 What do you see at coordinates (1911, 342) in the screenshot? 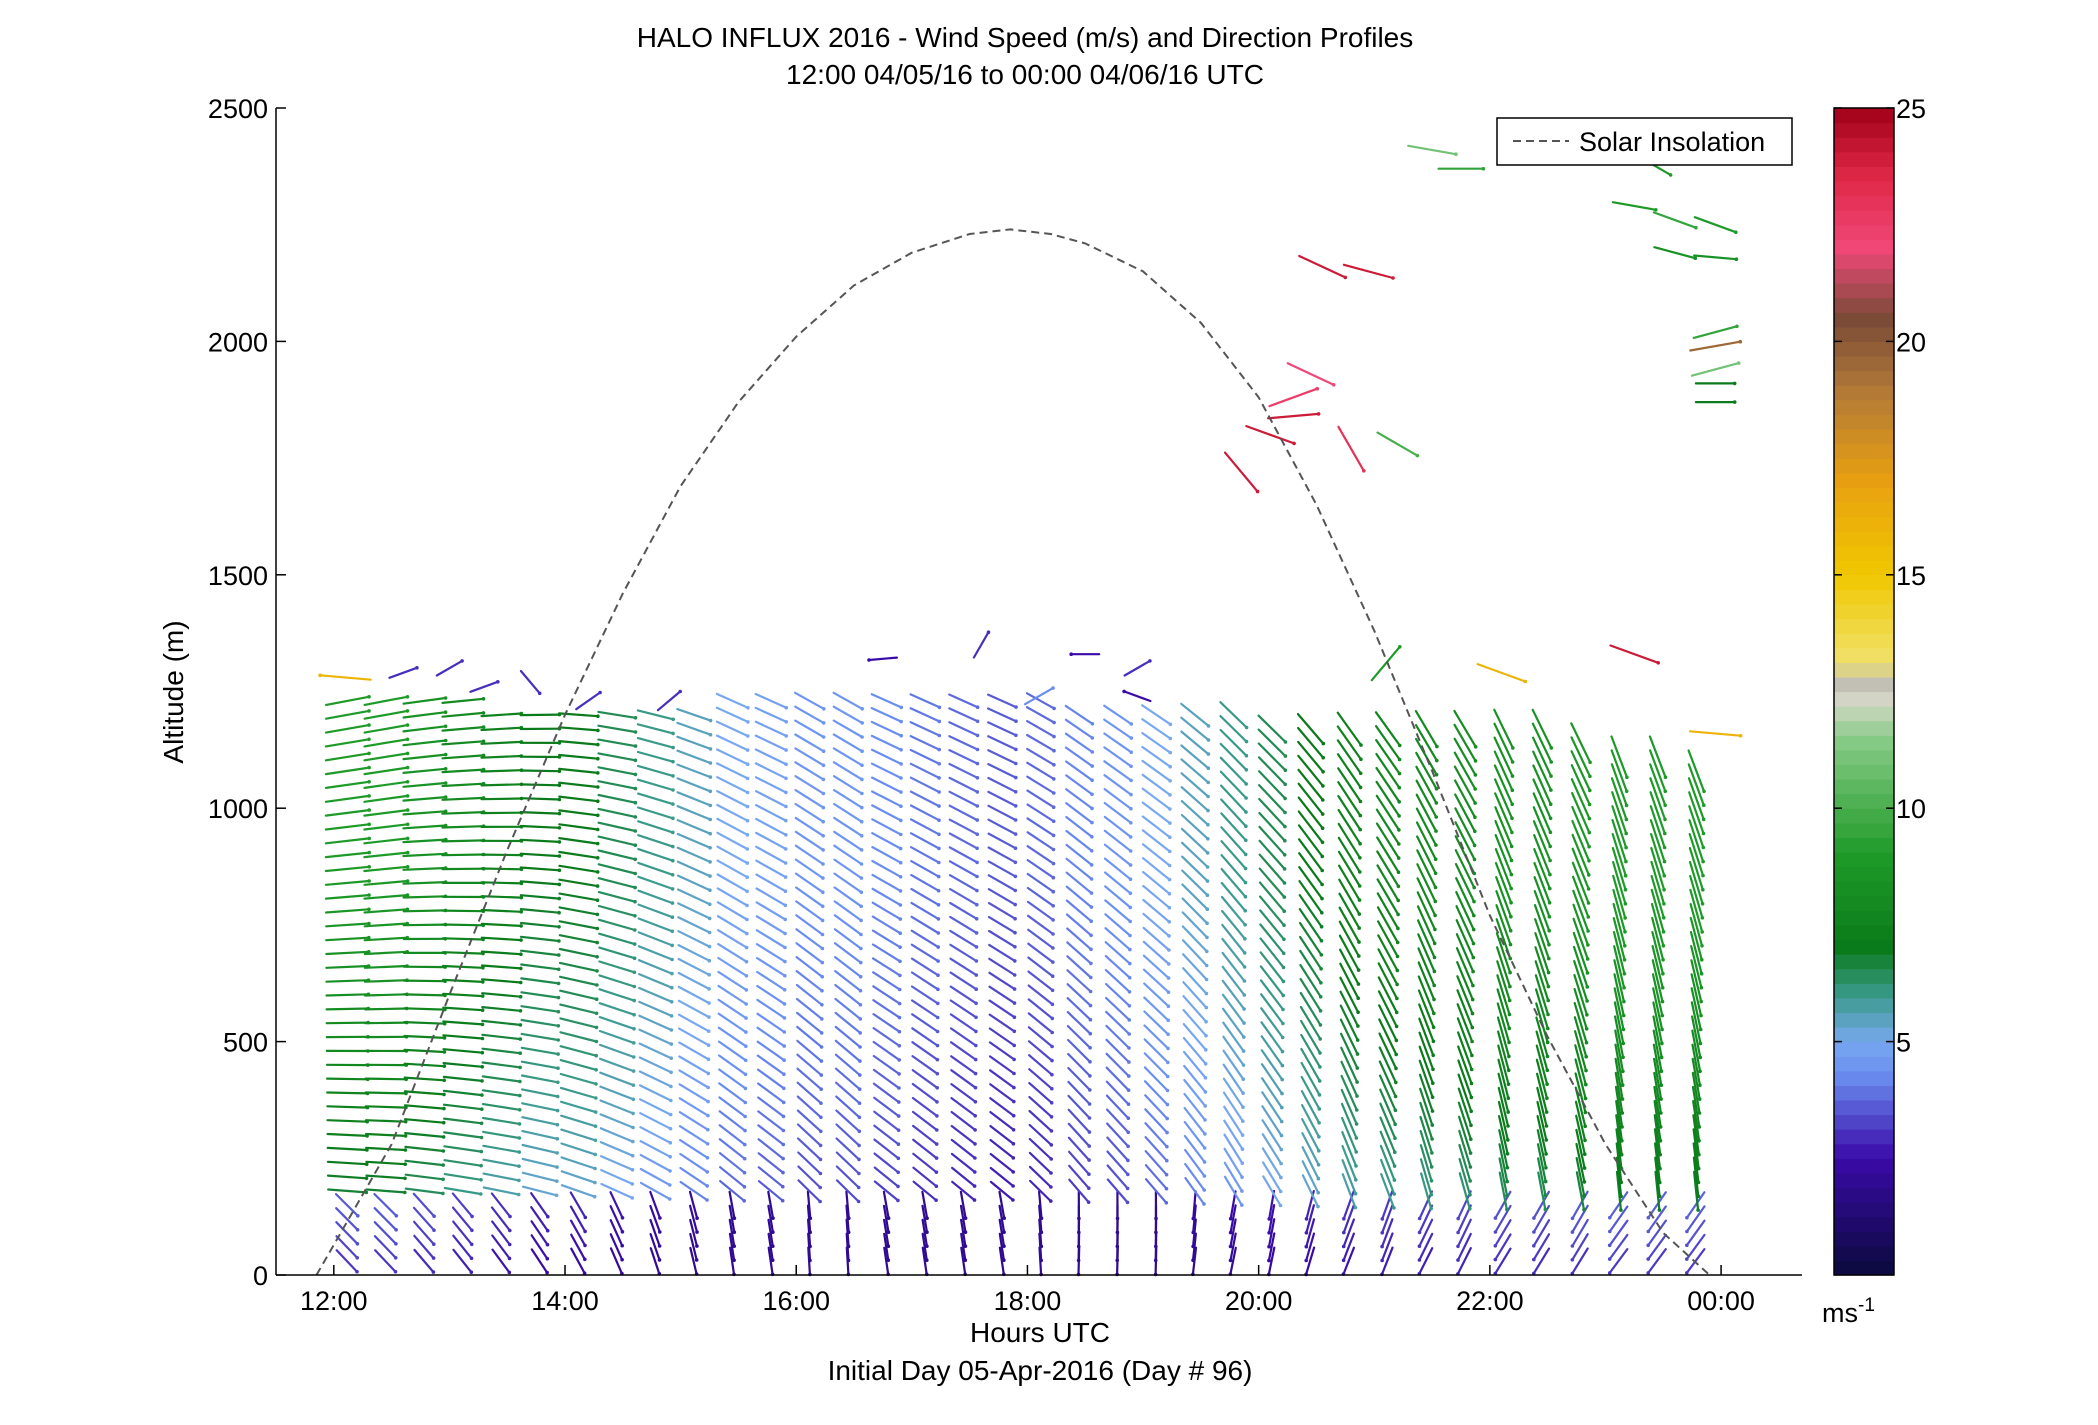
I see `colorbar-tick-label: 20` at bounding box center [1911, 342].